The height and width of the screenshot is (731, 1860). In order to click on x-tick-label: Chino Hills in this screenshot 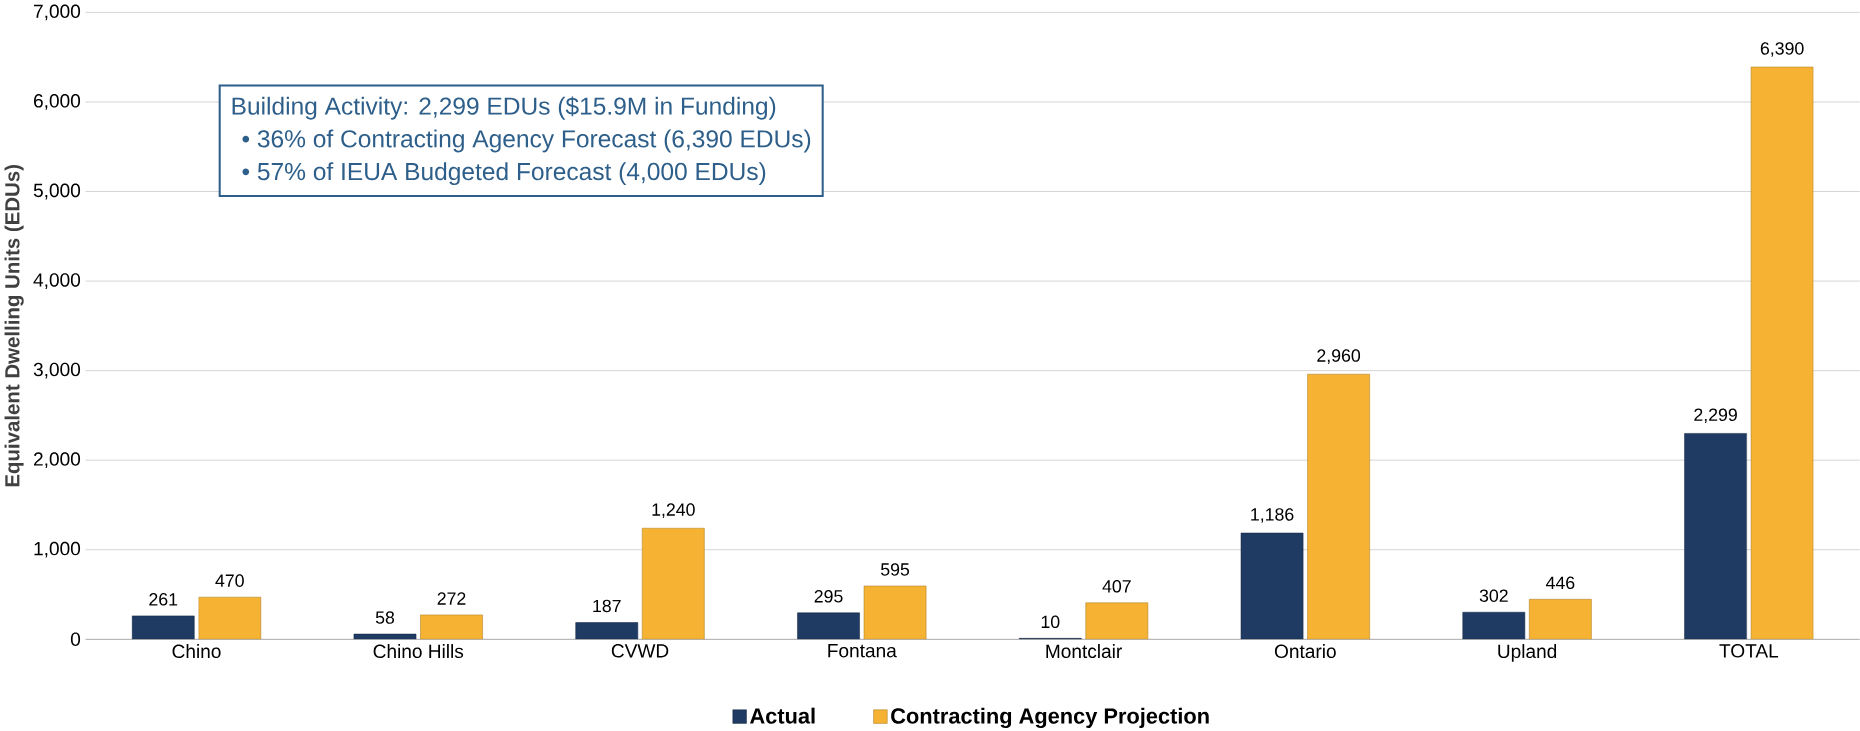, I will do `click(418, 651)`.